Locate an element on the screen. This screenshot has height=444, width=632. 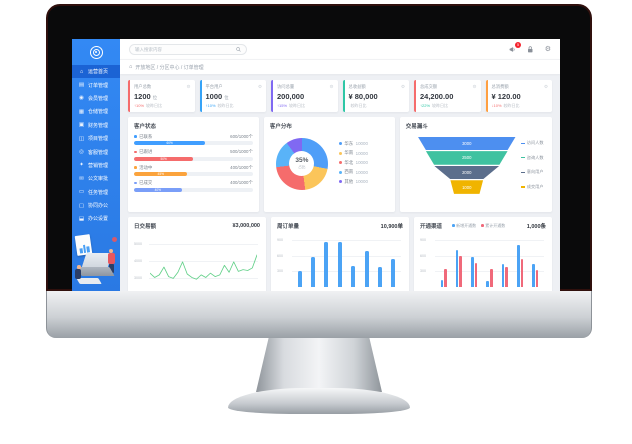
funnel-stack: 3000 2500 2000 1000 is located at coordinates (466, 165).